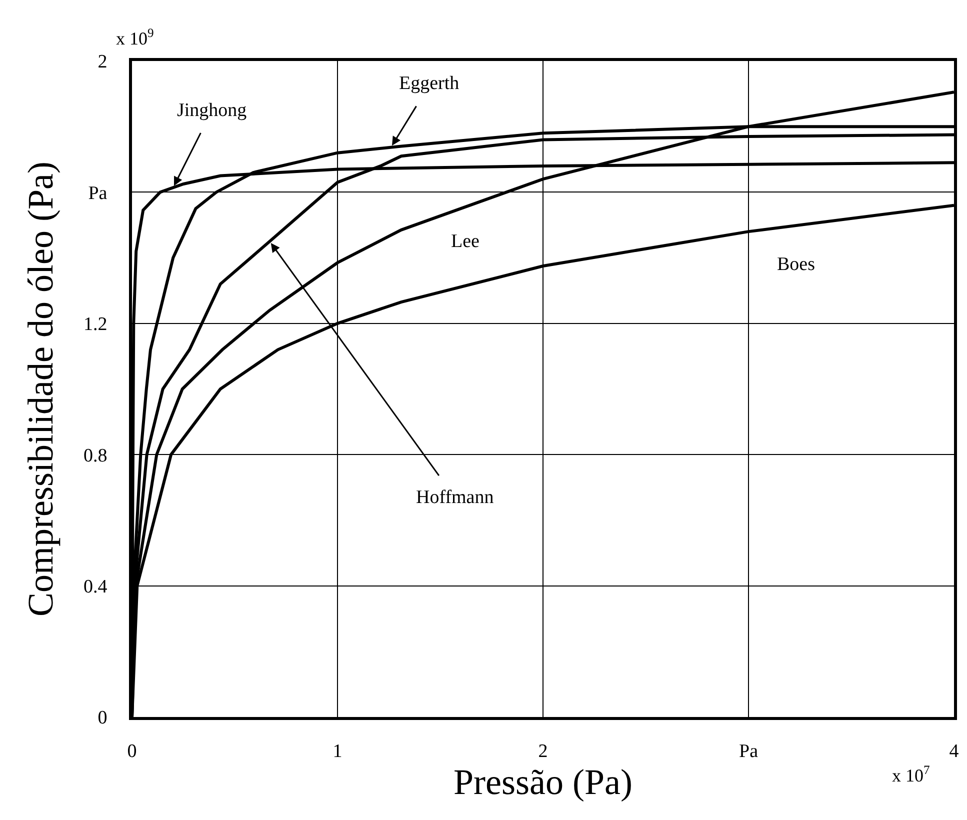 This screenshot has height=820, width=967. What do you see at coordinates (455, 497) in the screenshot?
I see `annotation: Hoffmann` at bounding box center [455, 497].